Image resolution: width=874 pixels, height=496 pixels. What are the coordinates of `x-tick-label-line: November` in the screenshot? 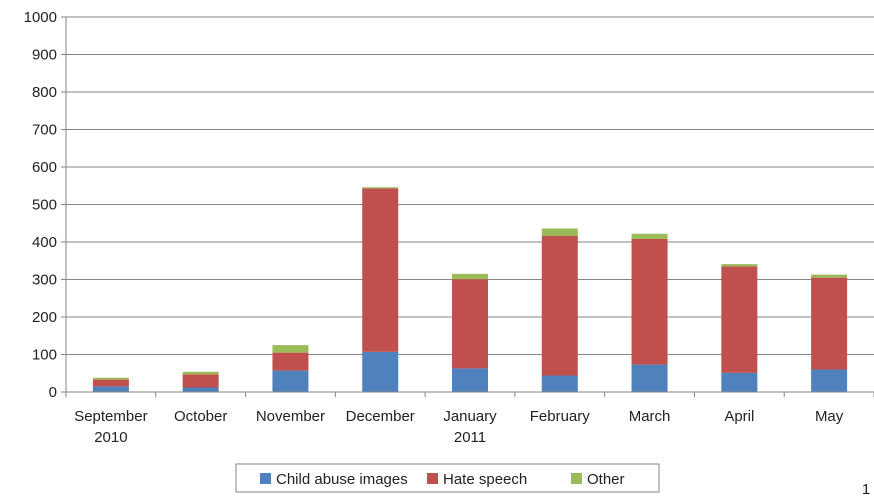 It's located at (290, 416).